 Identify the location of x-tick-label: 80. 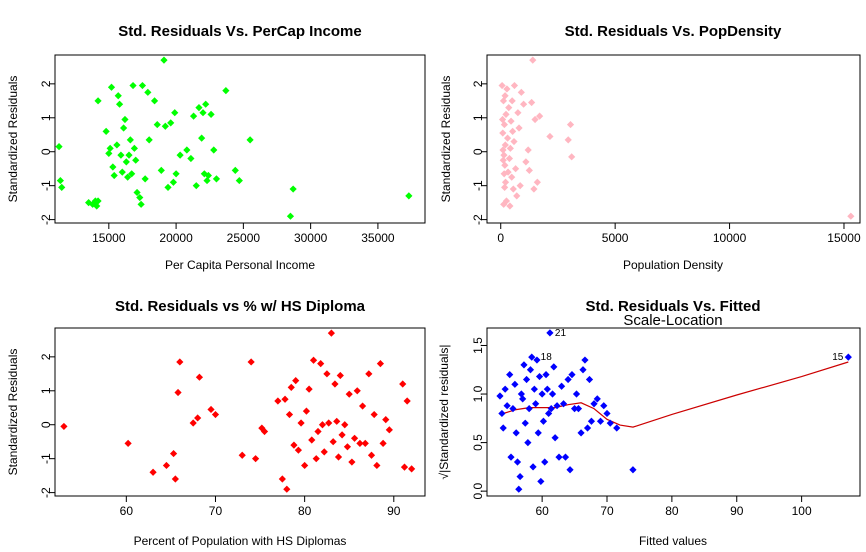
(305, 511).